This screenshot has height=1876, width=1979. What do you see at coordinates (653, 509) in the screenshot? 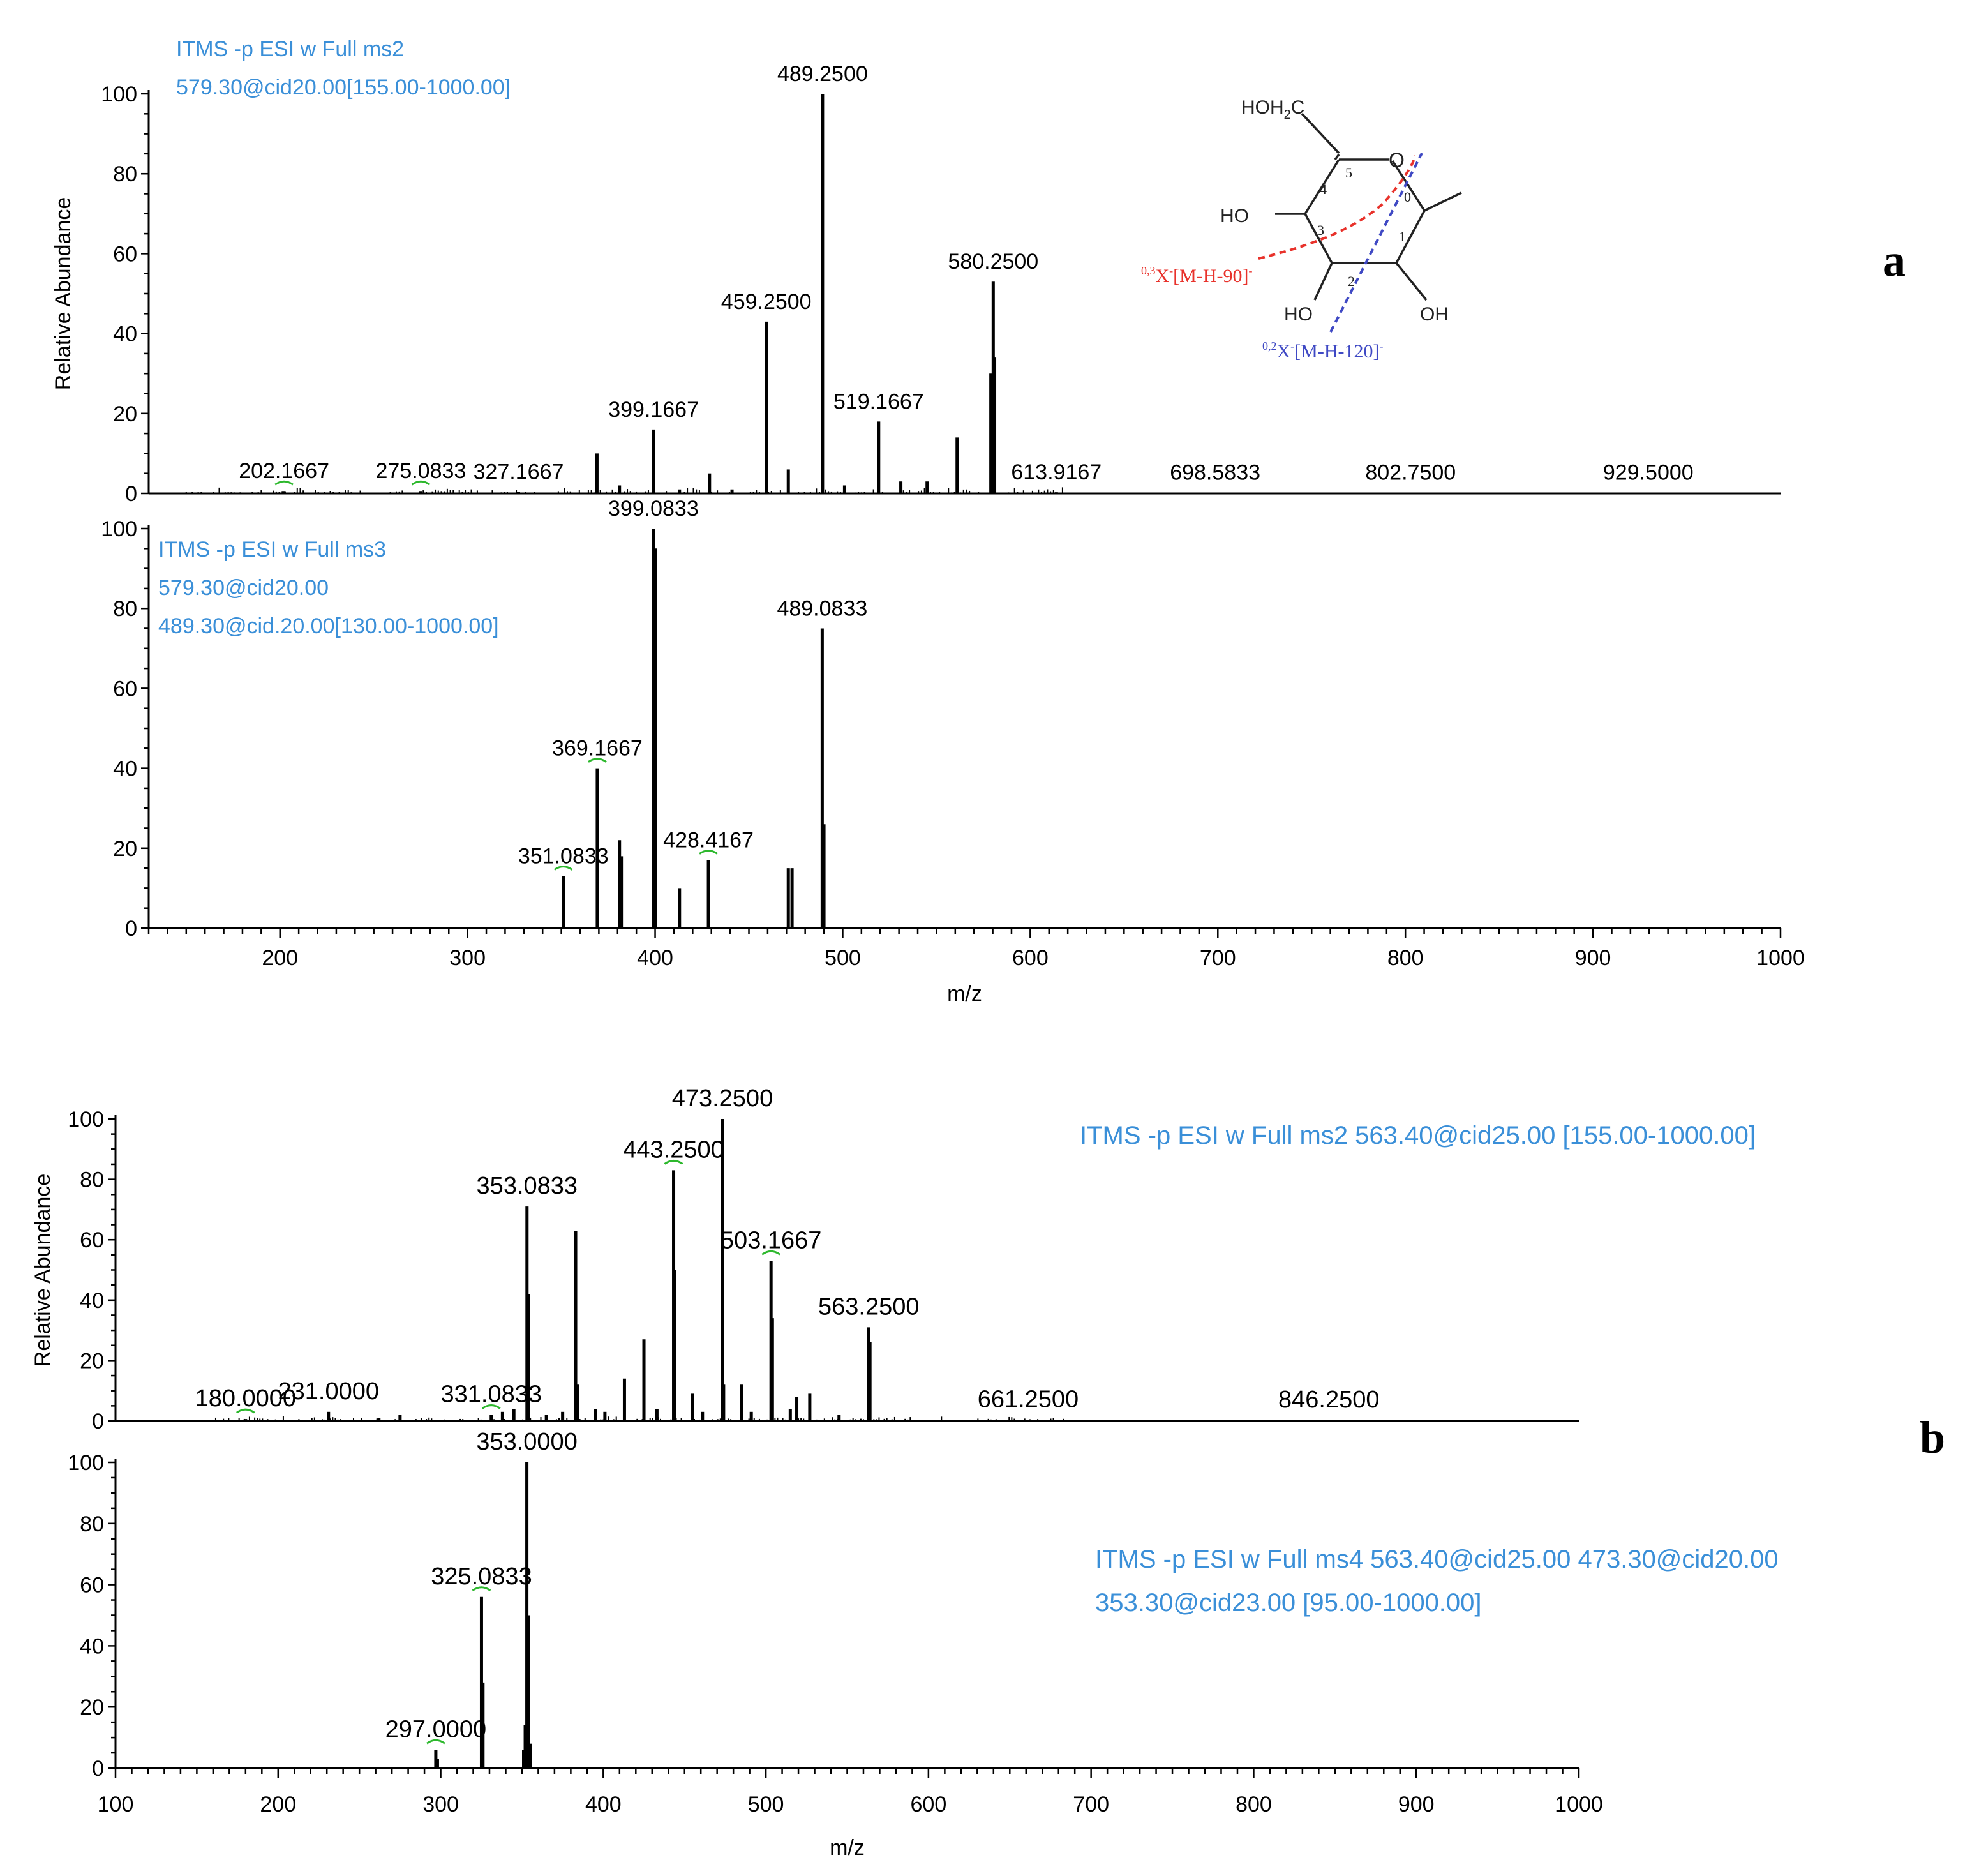
I see `peak-label: 399.0833` at bounding box center [653, 509].